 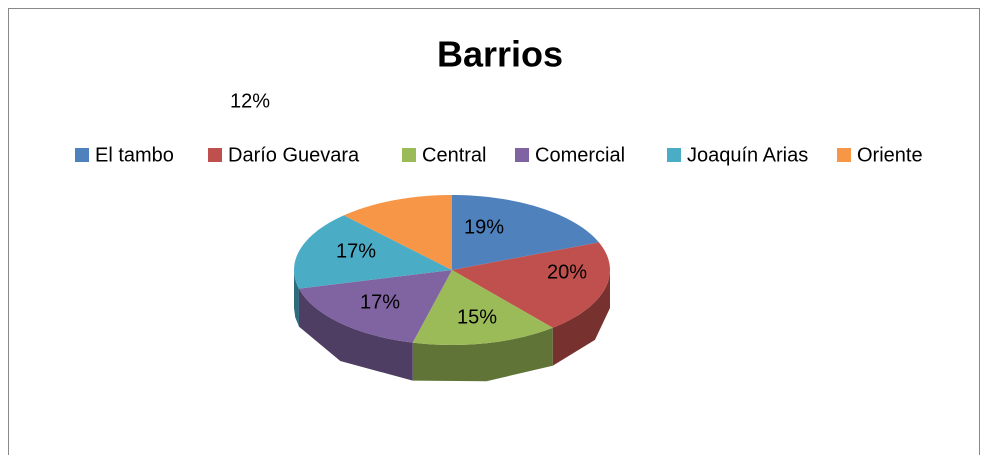 What do you see at coordinates (567, 272) in the screenshot?
I see `data-label: 20%` at bounding box center [567, 272].